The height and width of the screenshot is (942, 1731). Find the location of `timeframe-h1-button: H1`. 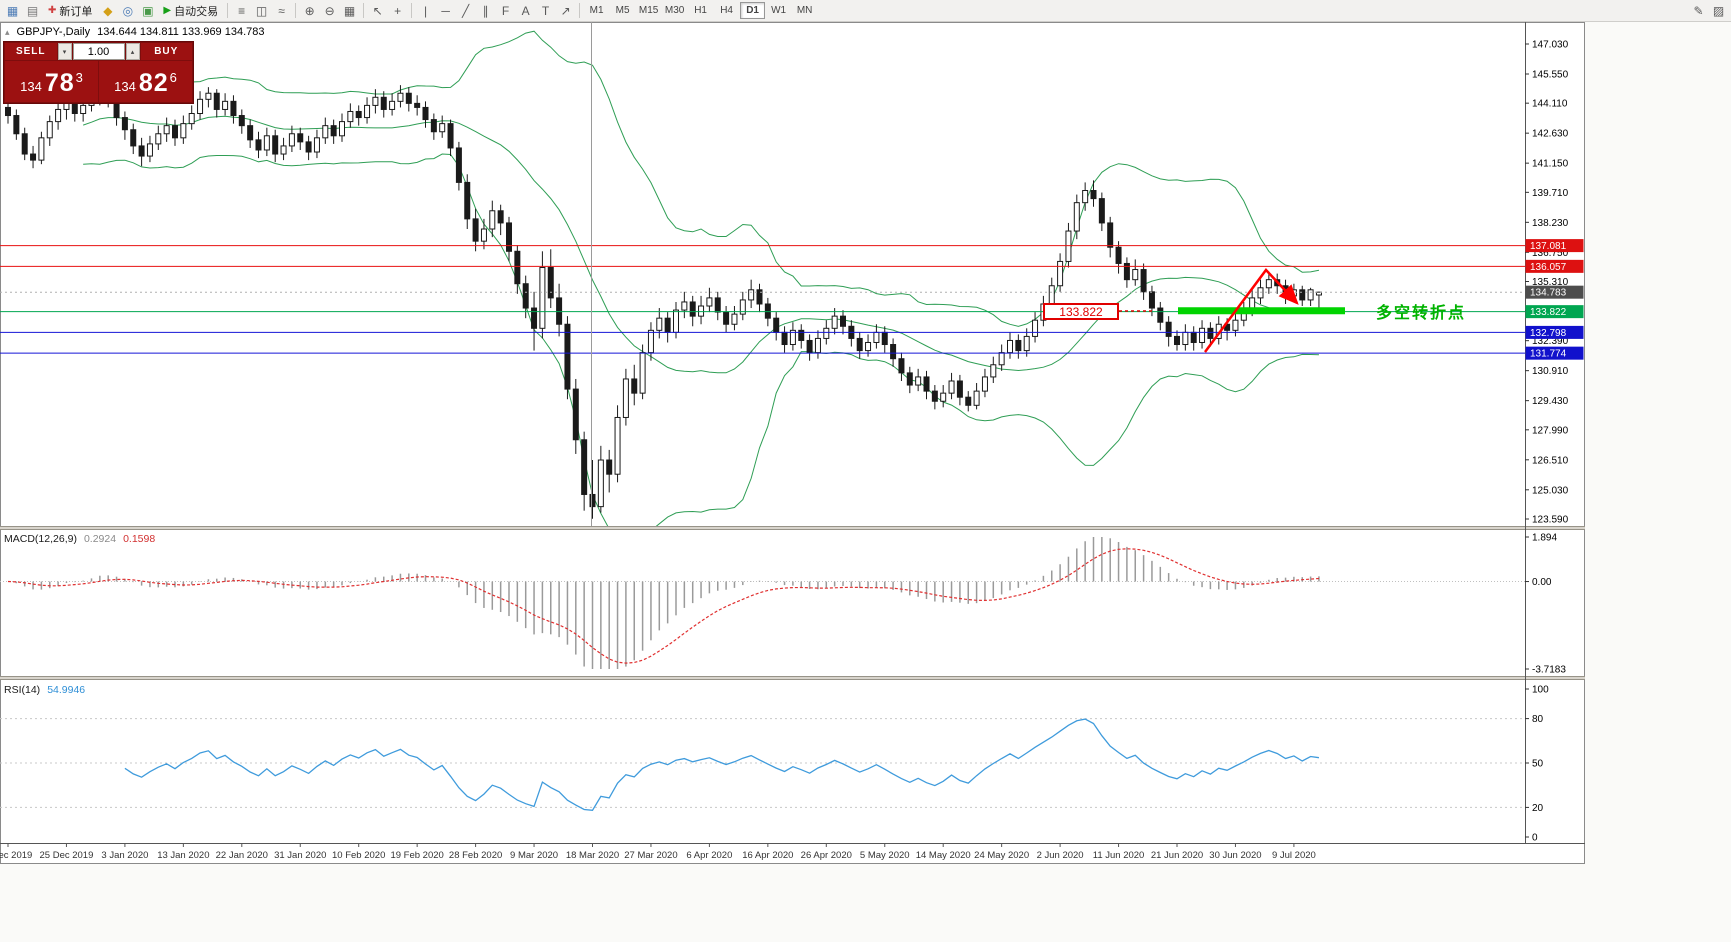

timeframe-h1-button: H1 is located at coordinates (700, 10).